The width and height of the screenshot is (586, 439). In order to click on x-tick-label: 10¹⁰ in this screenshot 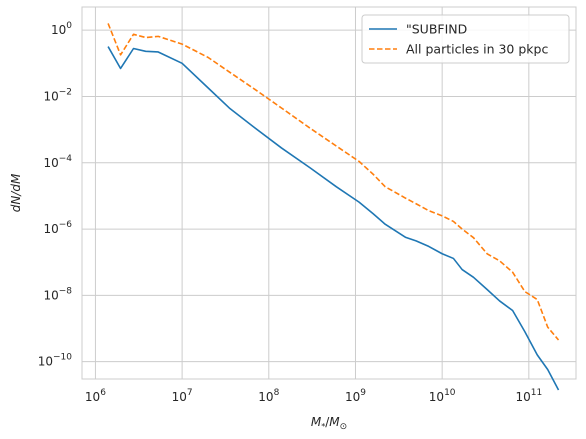, I will do `click(442, 396)`.